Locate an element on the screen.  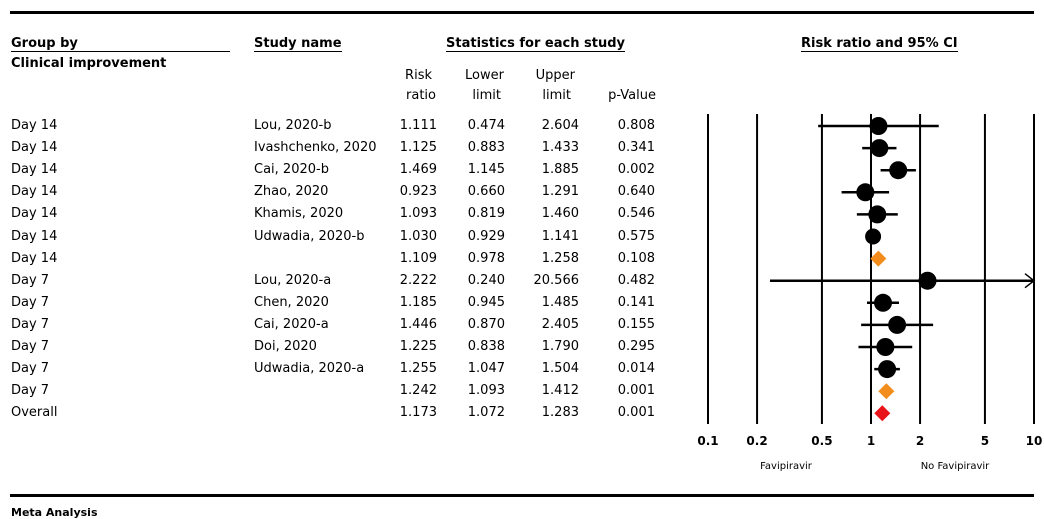
row-risk-ratio: 1.242 is located at coordinates (418, 391).